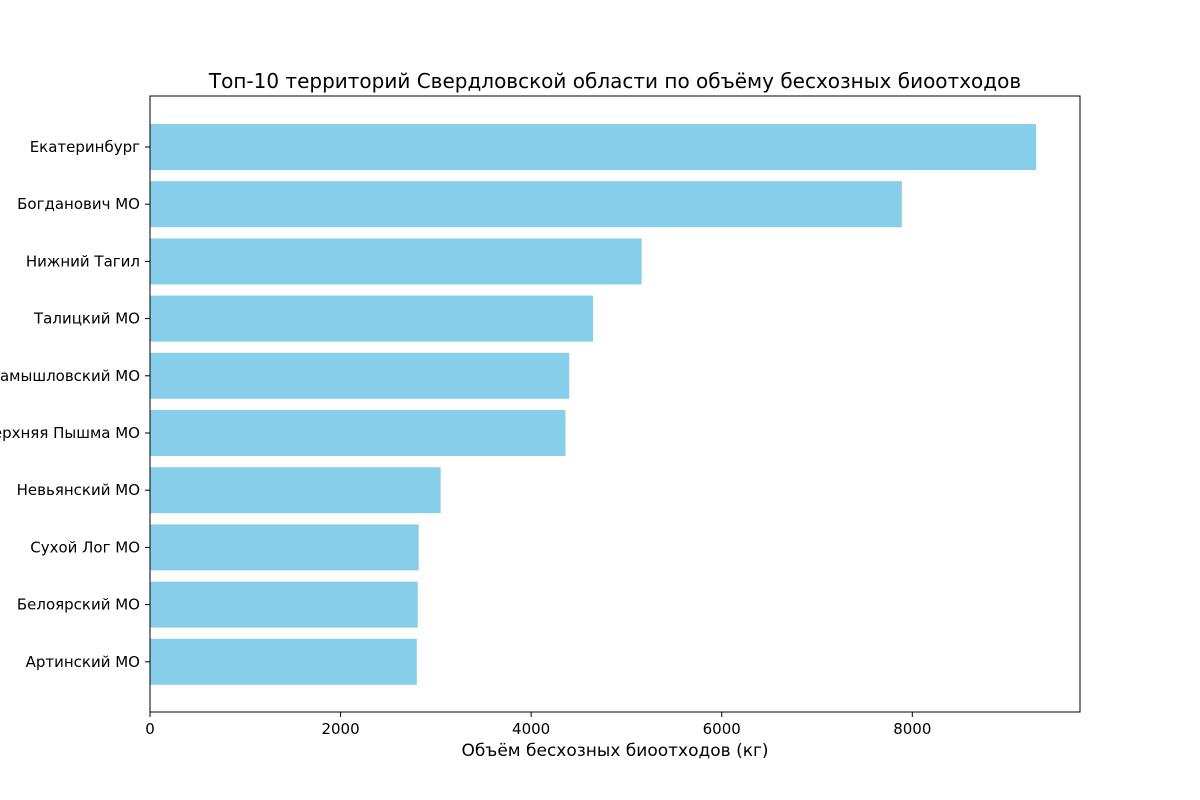  I want to click on y-tick-label: Камышловский МО, so click(70, 376).